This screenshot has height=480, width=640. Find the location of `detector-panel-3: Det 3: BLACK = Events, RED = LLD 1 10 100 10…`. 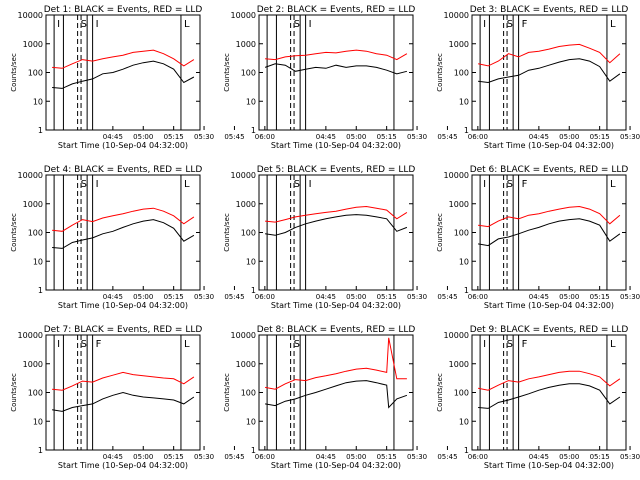

detector-panel-3: Det 3: BLACK = Events, RED = LLD 1 10 100 10… is located at coordinates (538, 77).